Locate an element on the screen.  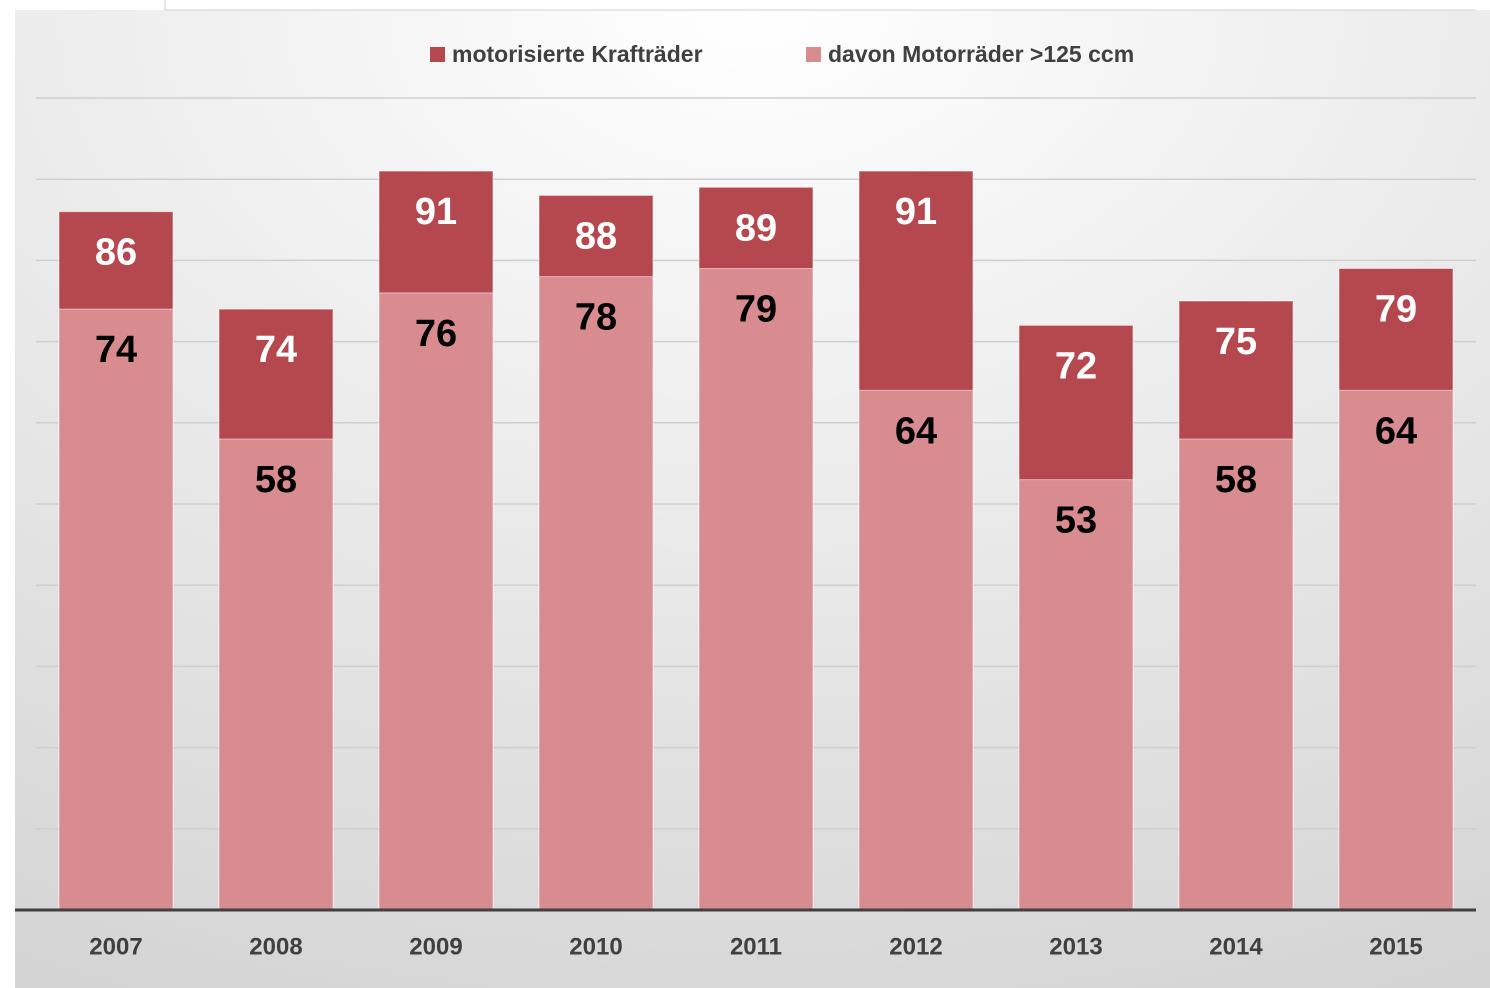
x-tick-label: 2009 is located at coordinates (435, 946).